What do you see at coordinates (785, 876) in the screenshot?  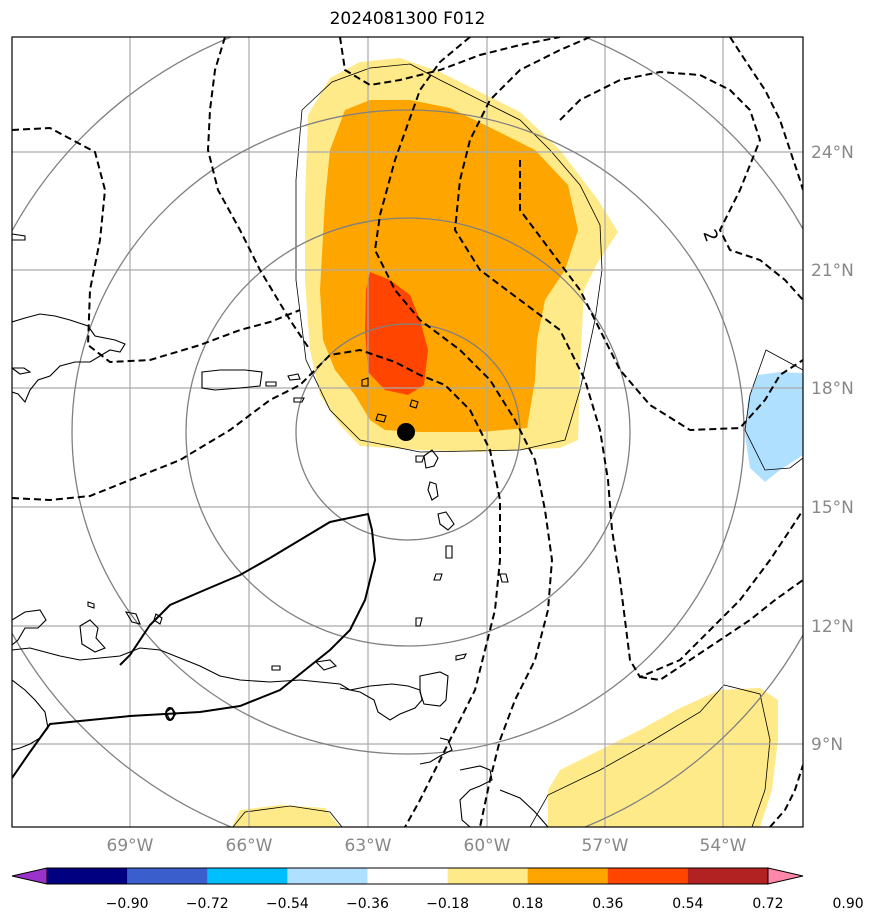 I see `colorbar-high-extension` at bounding box center [785, 876].